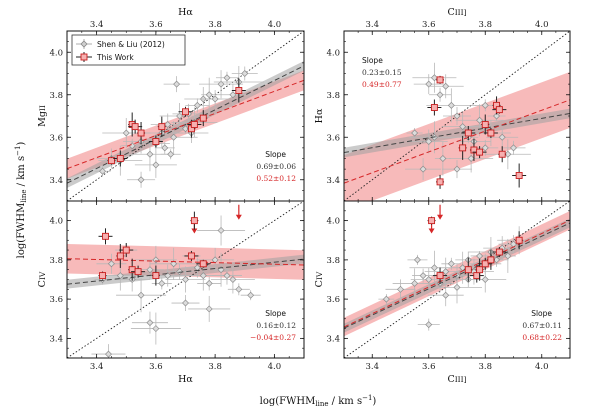 This screenshot has height=419, width=598. Describe the element at coordinates (333, 300) in the screenshot. I see `civ-vs-ciii-y-tick-label: 3.6` at that location.